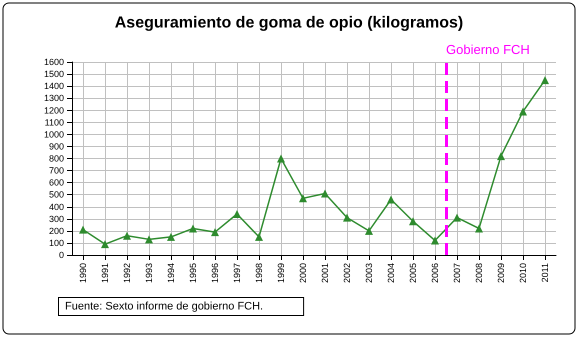  Describe the element at coordinates (303, 273) in the screenshot. I see `x-tick-label: 2000` at that location.